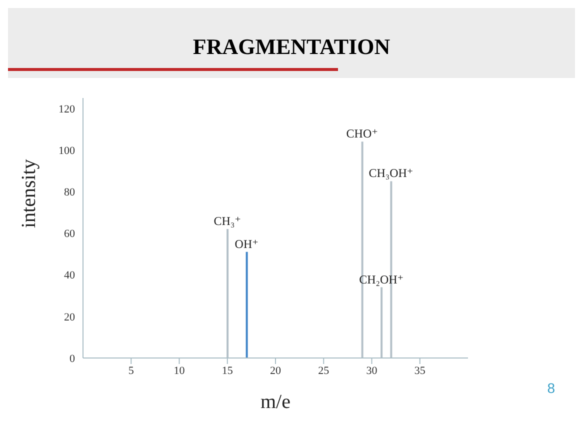 The width and height of the screenshot is (583, 438). I want to click on y-tick-label: 80, so click(70, 192).